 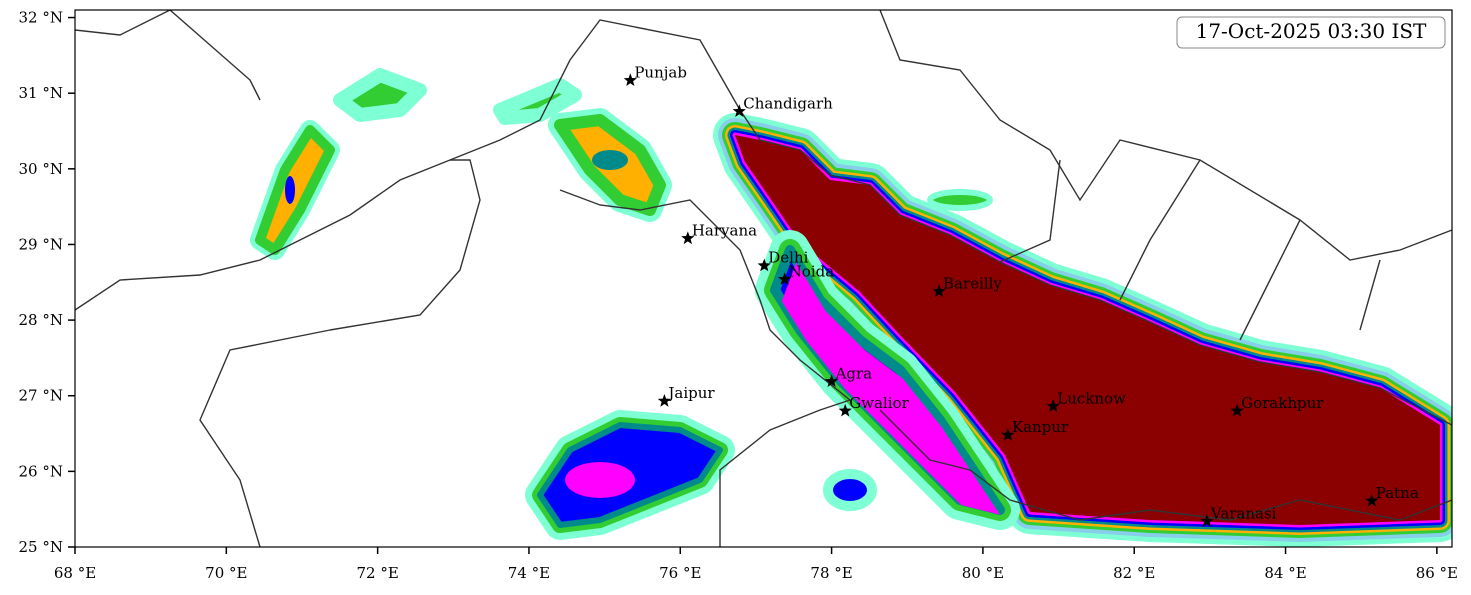 I want to click on y-tick-label: 30 °N, so click(x=41, y=169).